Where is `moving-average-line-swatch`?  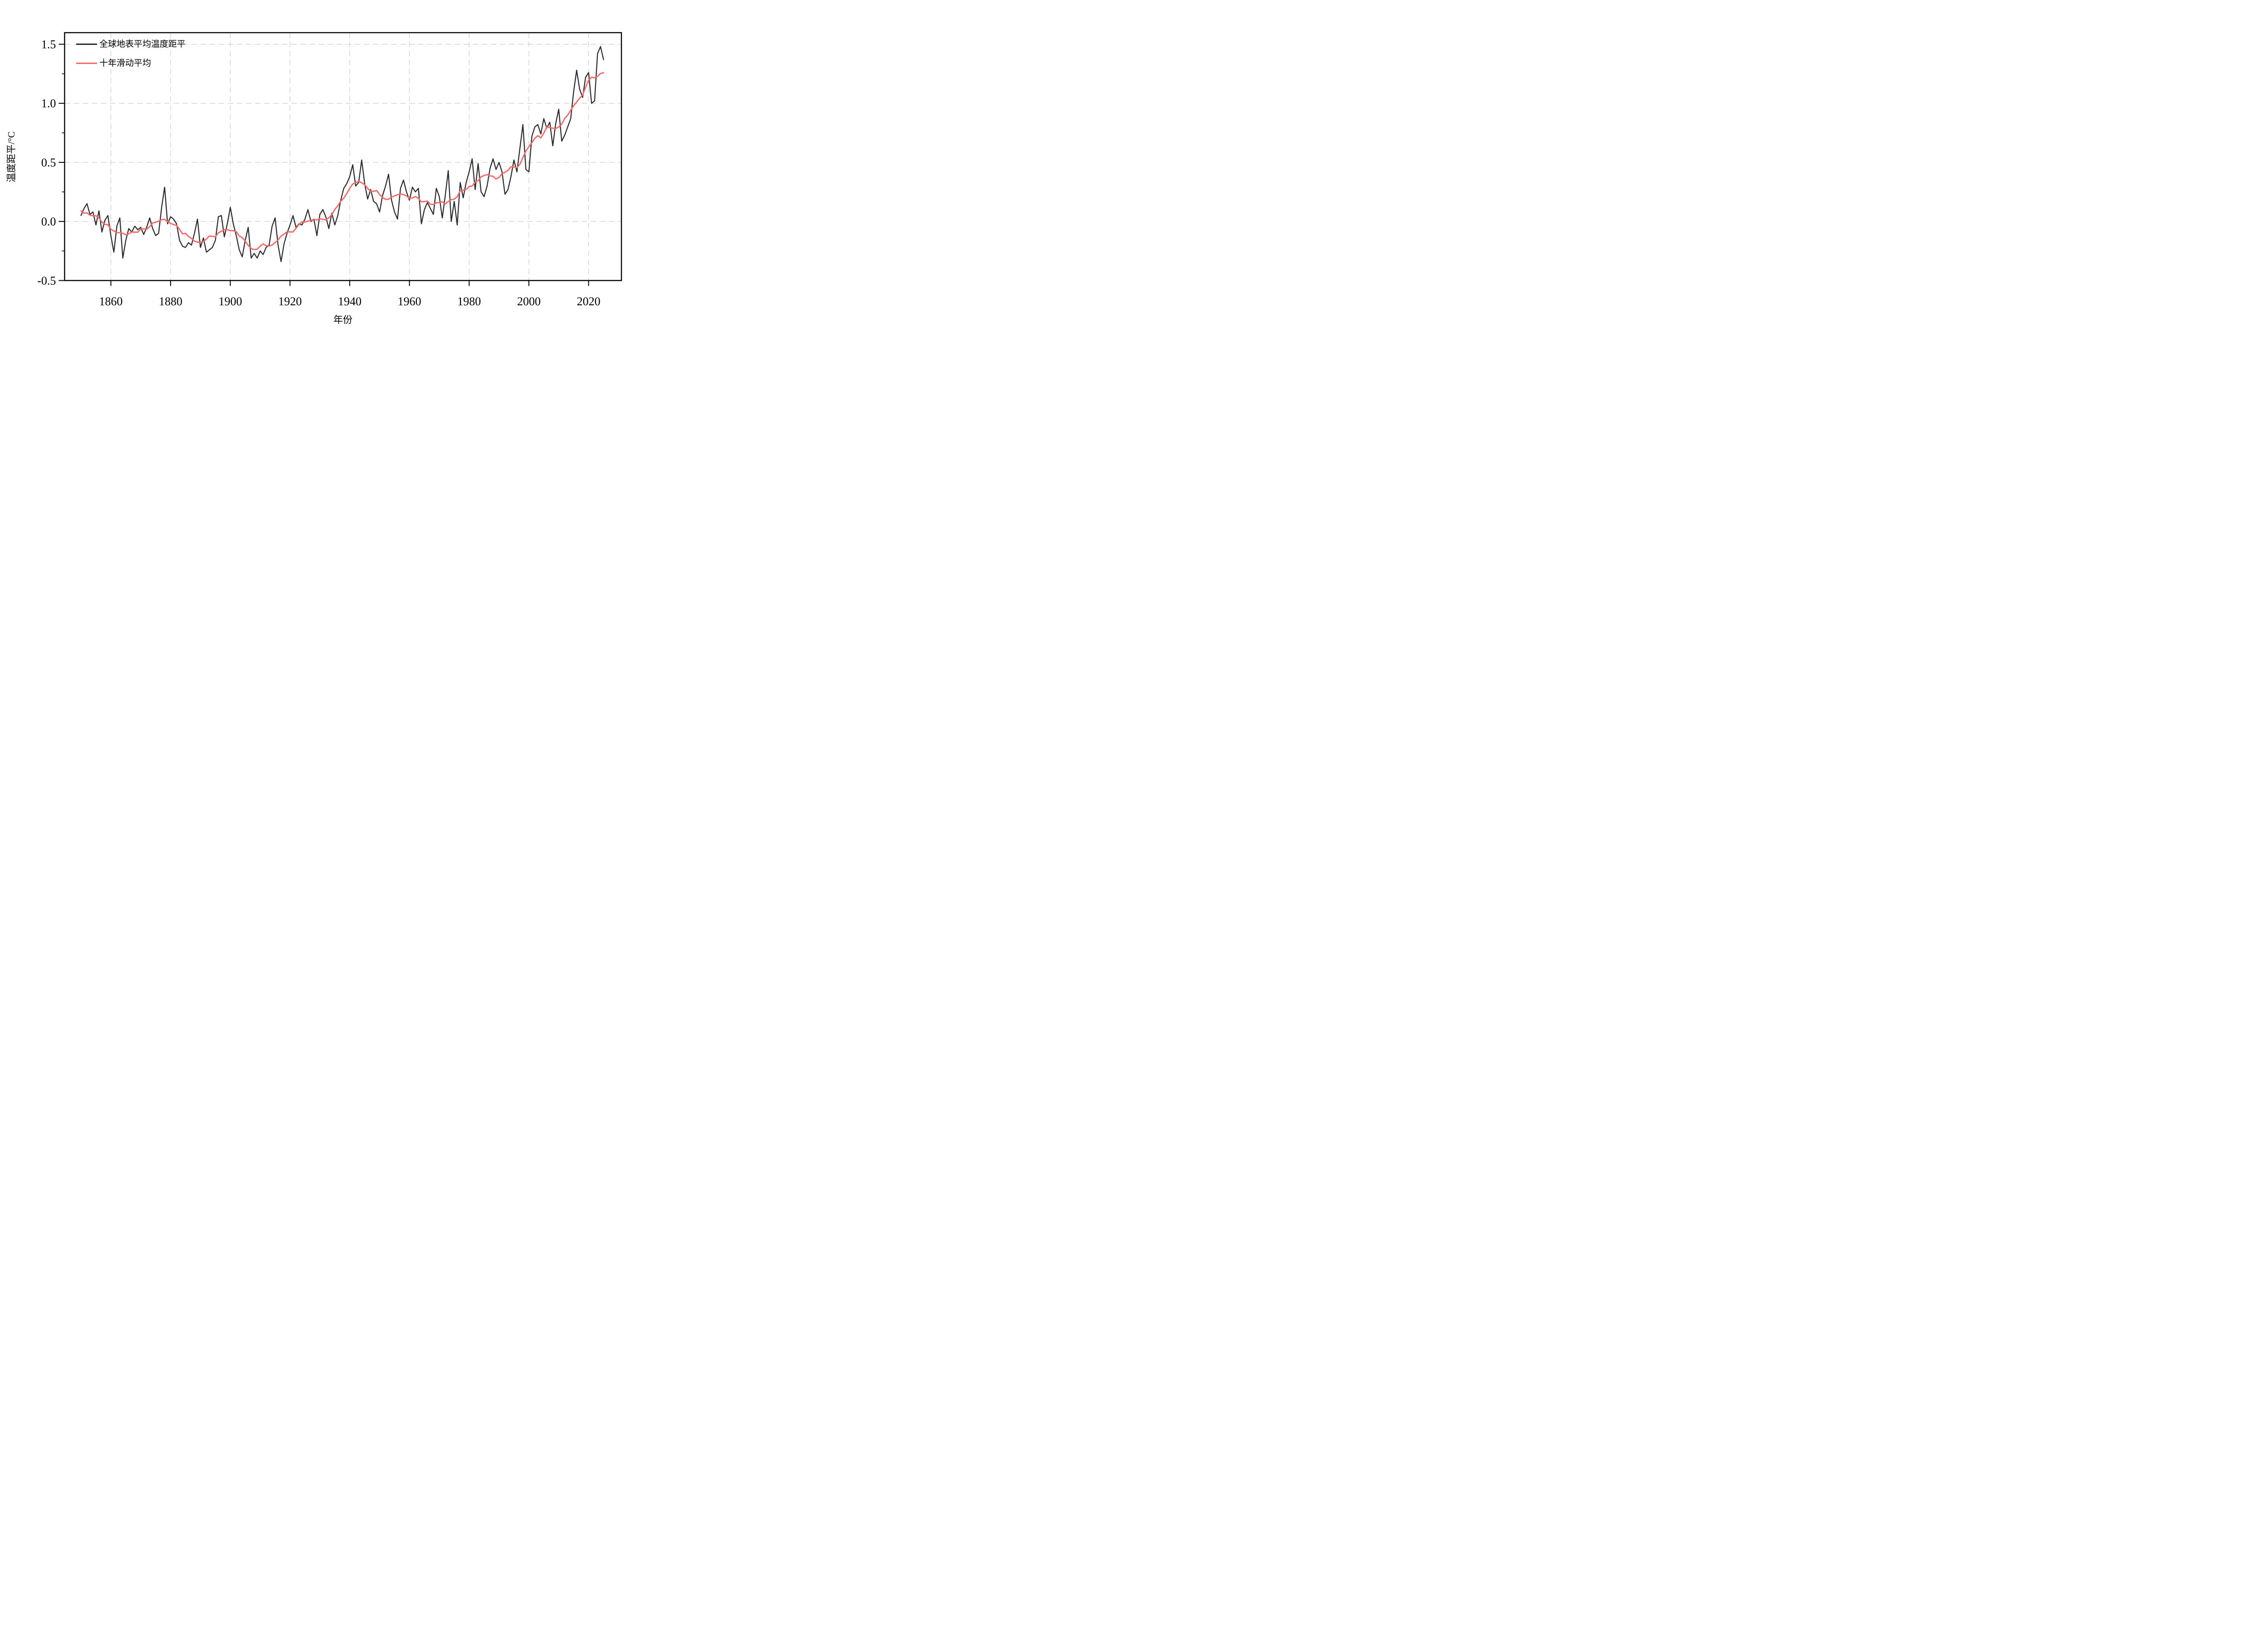
moving-average-line-swatch is located at coordinates (87, 63).